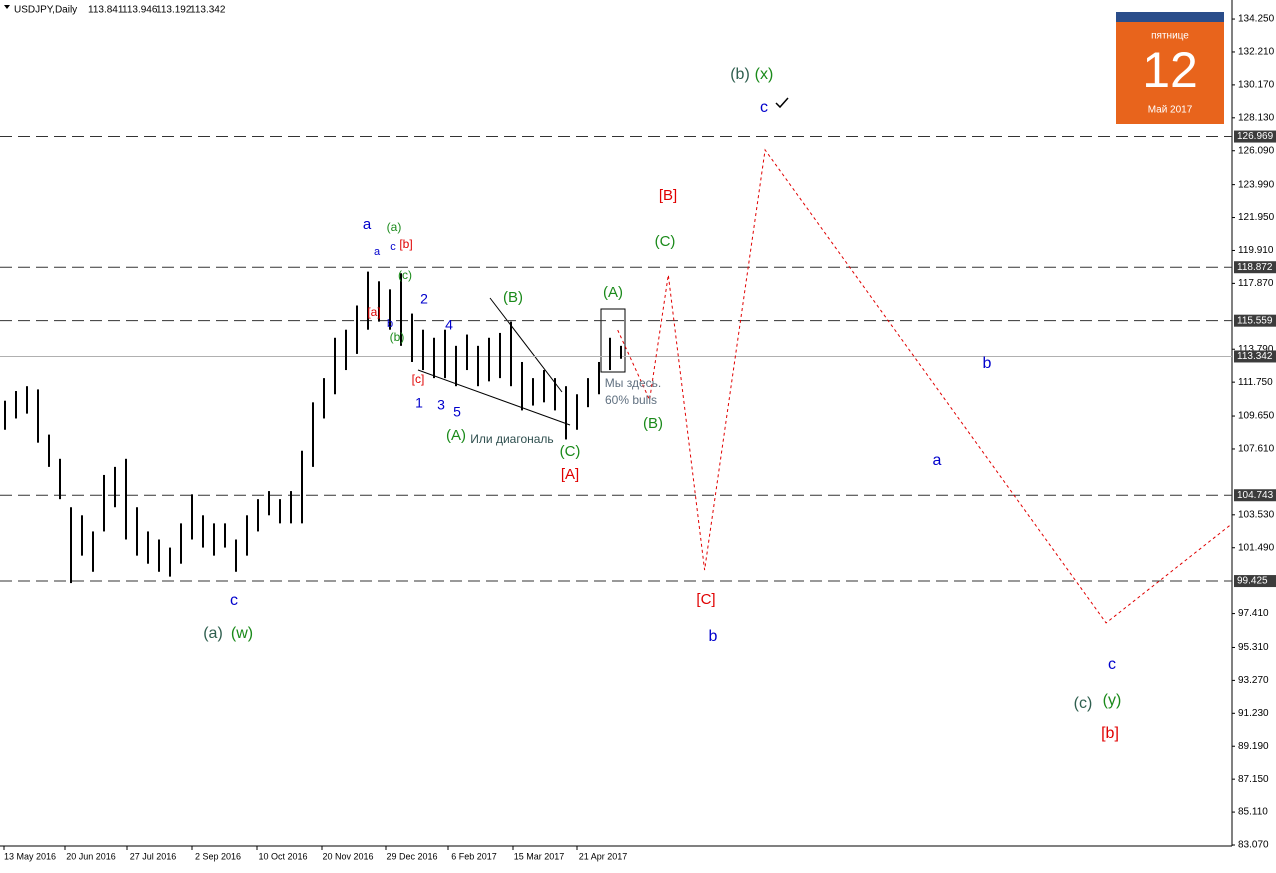 This screenshot has width=1276, height=873. I want to click on symbol-title: USDJPY,Daily, so click(45, 10).